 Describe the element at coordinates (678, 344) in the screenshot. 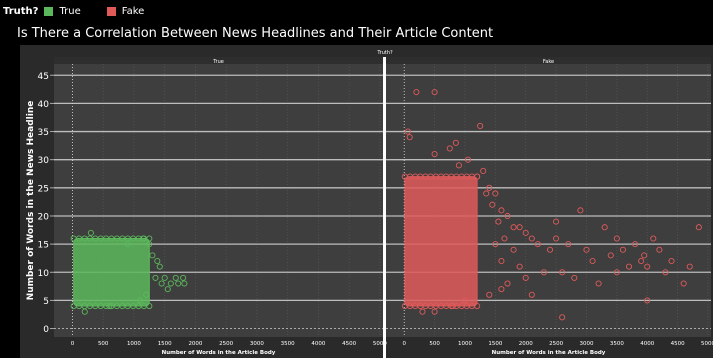

I see `x-tick-label: 4500` at that location.